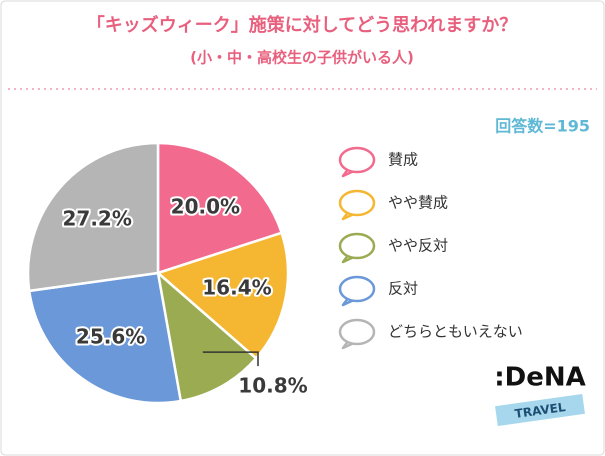 This screenshot has height=456, width=605. Describe the element at coordinates (302, 58) in the screenshot. I see `chart-subtitle: (小・中・高校生の子供がいる人)` at that location.